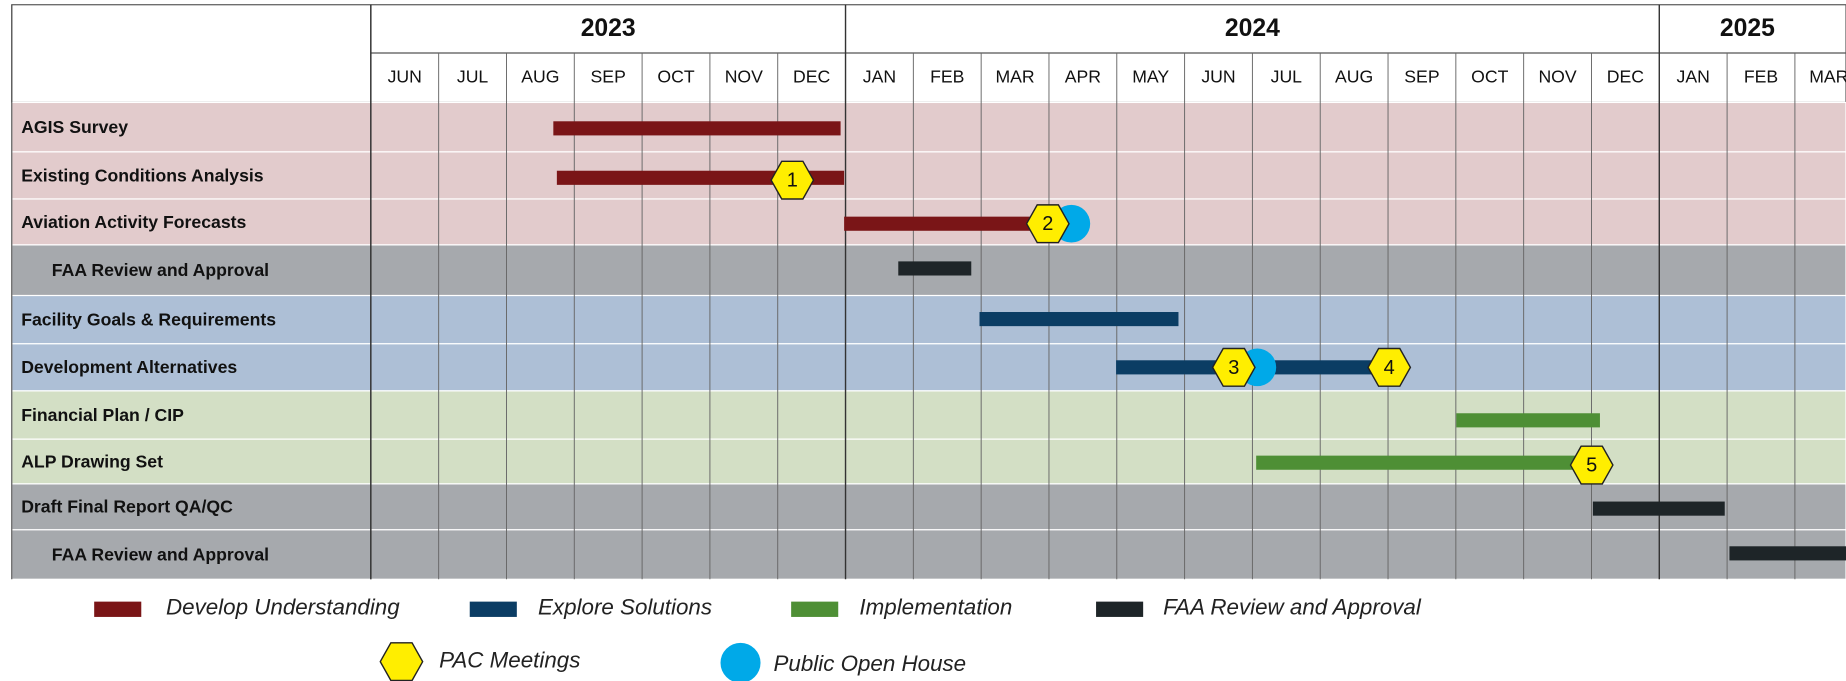 The image size is (1846, 681). What do you see at coordinates (127, 507) in the screenshot?
I see `task-label: Draft Final Report QA/QC` at bounding box center [127, 507].